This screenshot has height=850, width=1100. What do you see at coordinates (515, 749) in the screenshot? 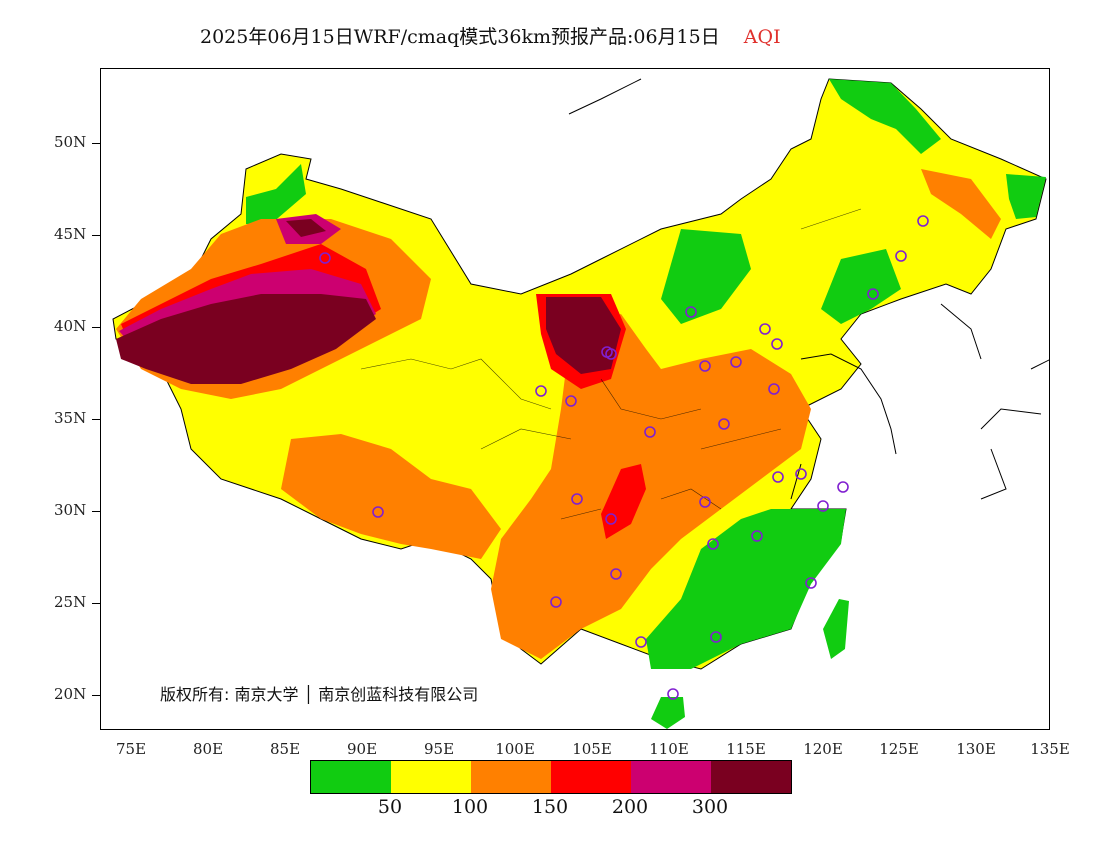
I see `lon-label: 100E` at bounding box center [515, 749].